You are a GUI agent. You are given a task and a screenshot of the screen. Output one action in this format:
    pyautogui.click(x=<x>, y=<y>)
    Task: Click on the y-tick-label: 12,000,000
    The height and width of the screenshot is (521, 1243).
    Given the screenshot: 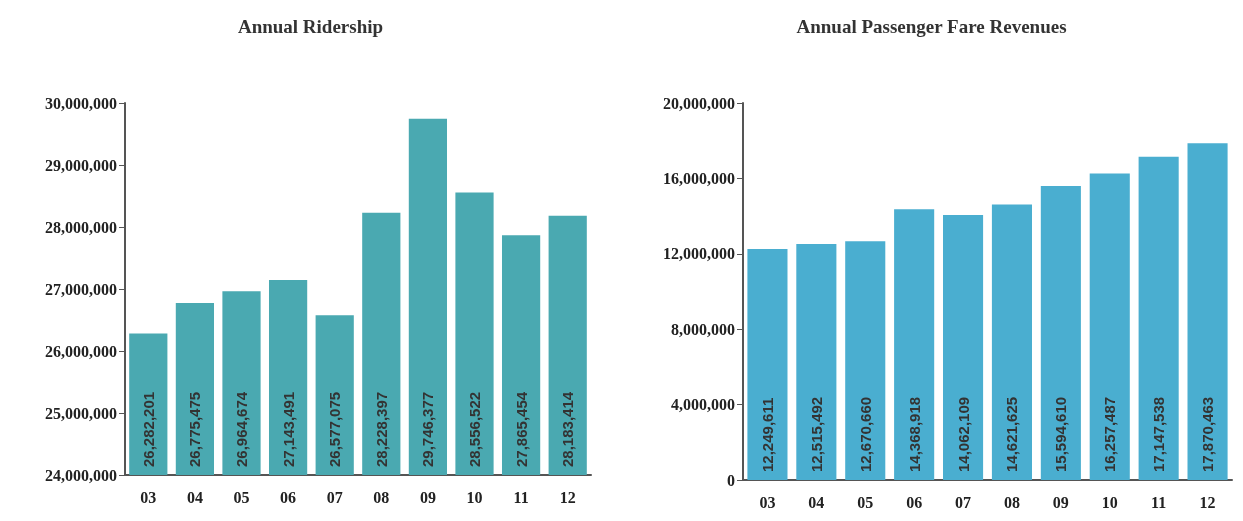 What is the action you would take?
    pyautogui.click(x=699, y=254)
    